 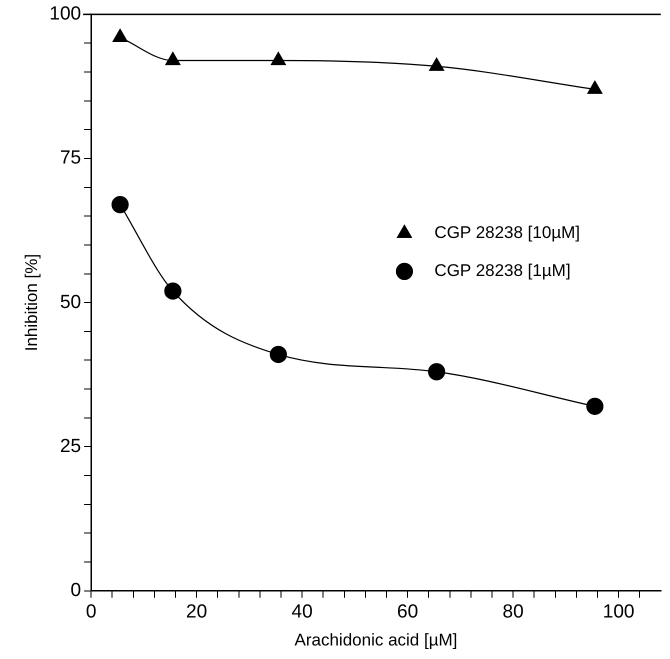 What do you see at coordinates (71, 302) in the screenshot?
I see `y-tick-label: 50` at bounding box center [71, 302].